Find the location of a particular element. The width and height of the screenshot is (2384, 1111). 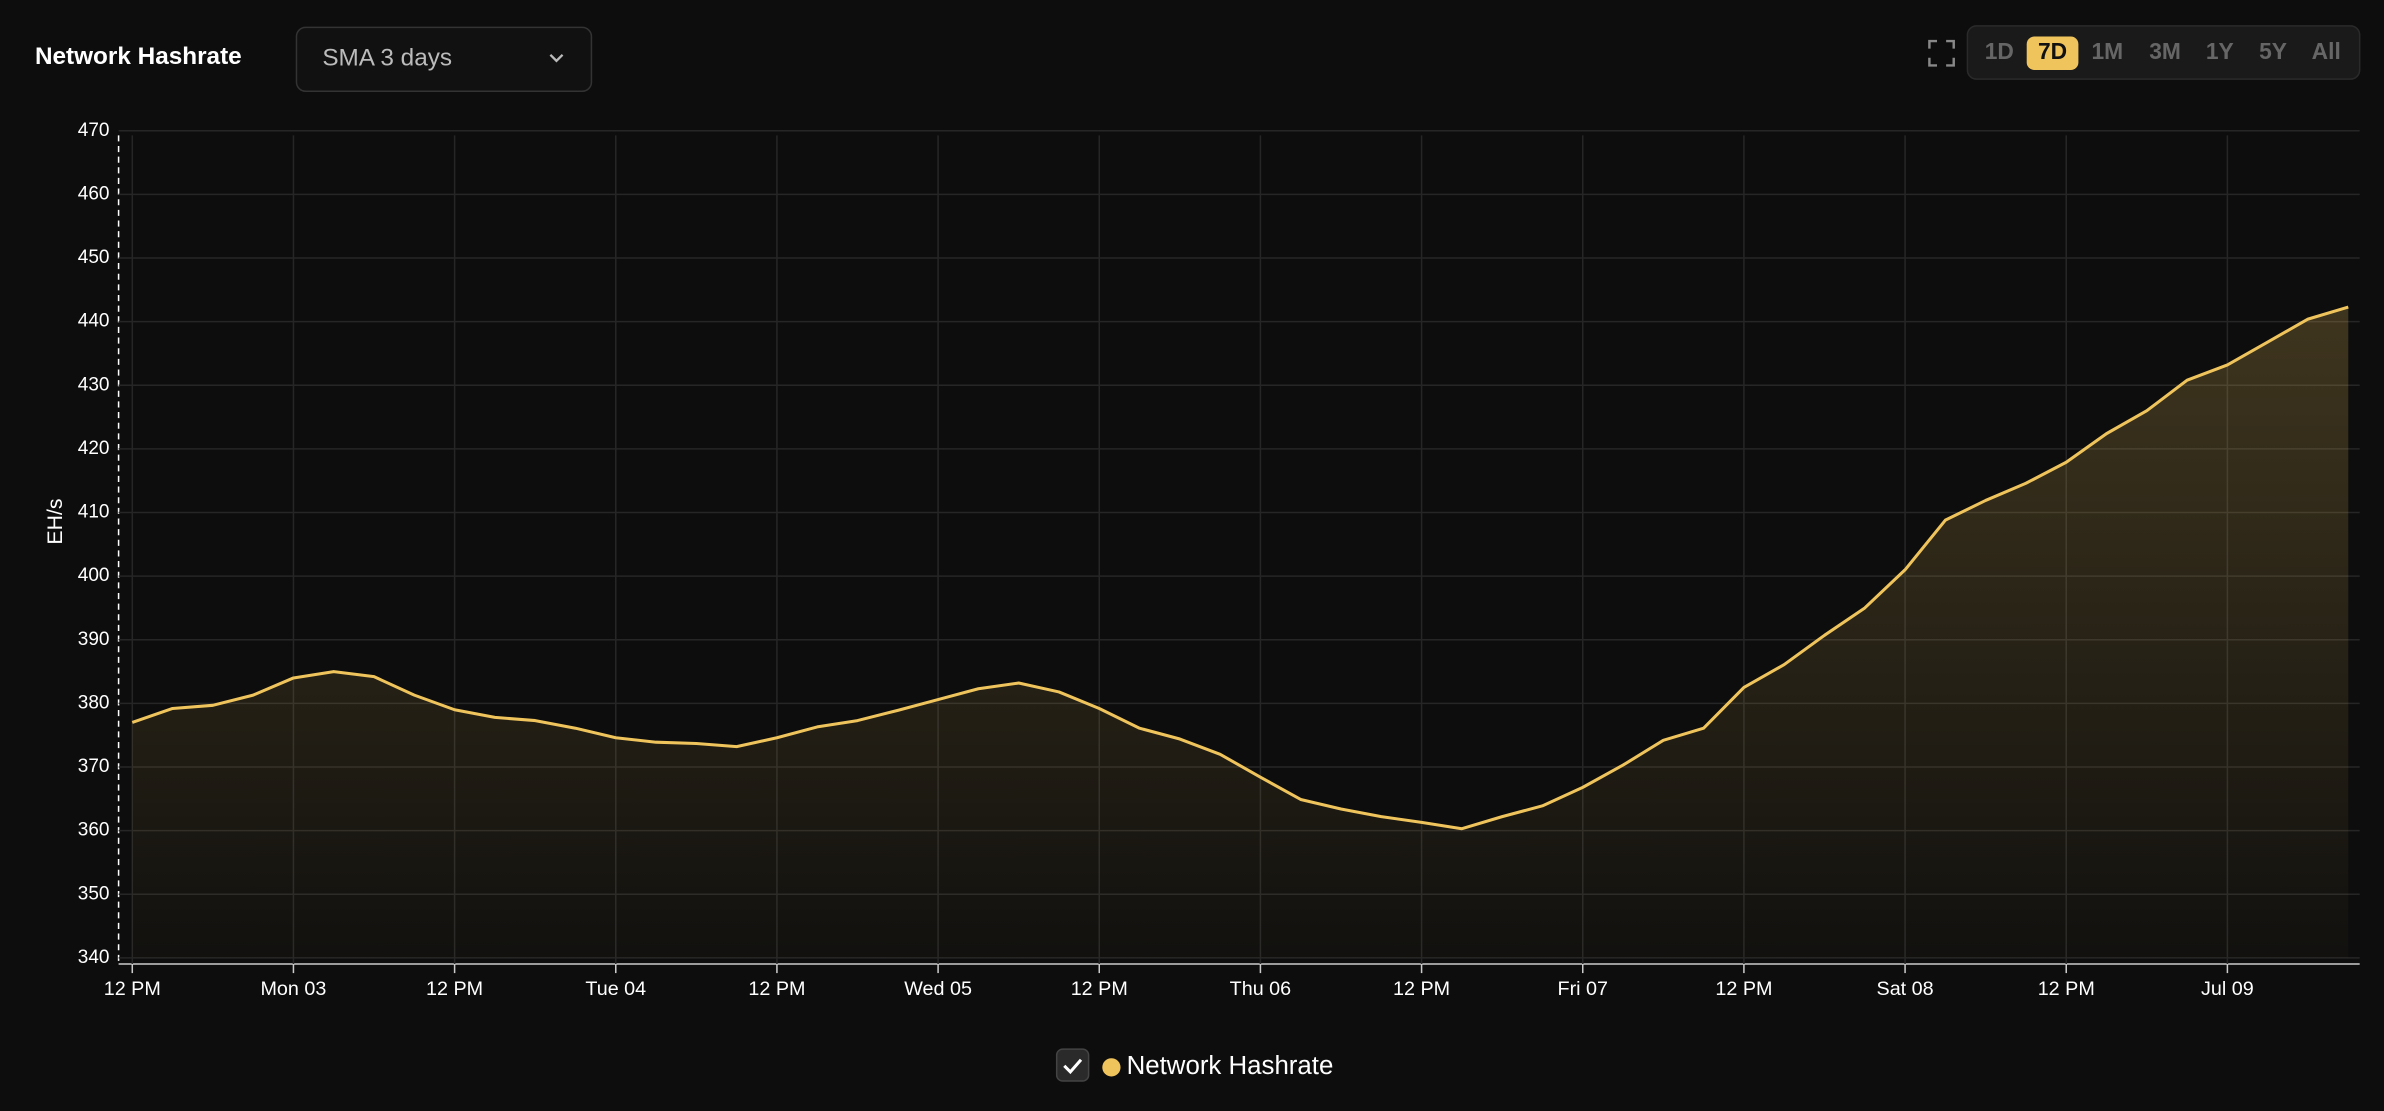

range-button: 5Y is located at coordinates (2273, 51).